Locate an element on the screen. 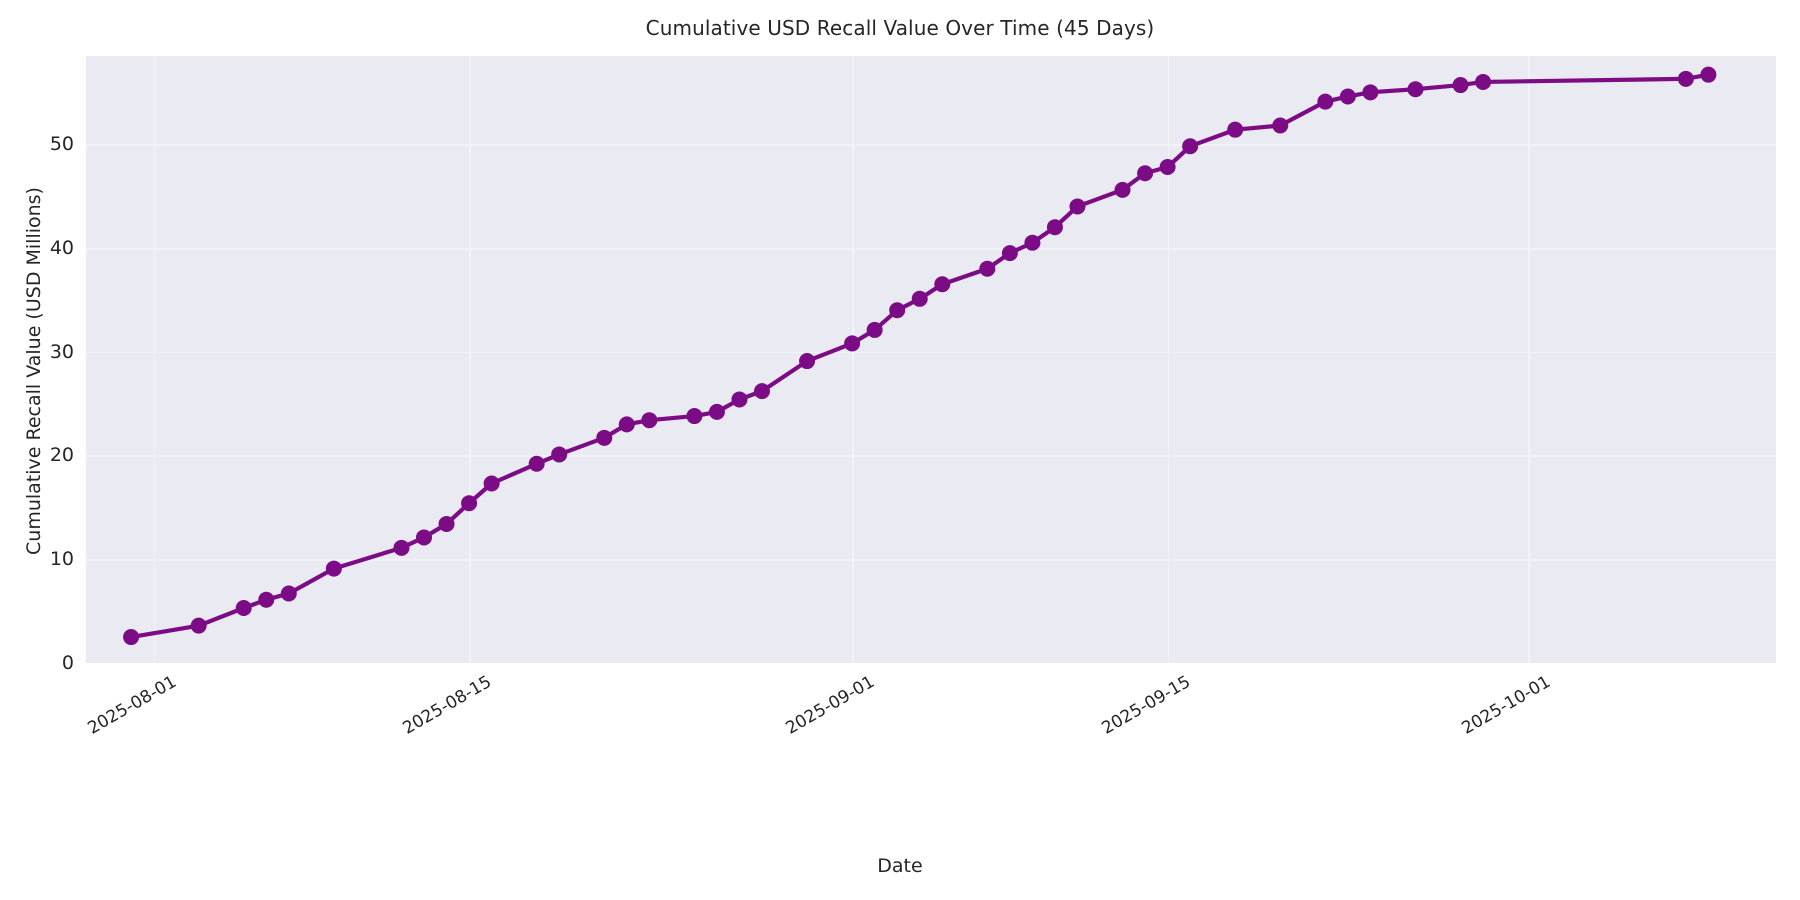  y-axis-label: Cumulative Recall Value (USD Millions) is located at coordinates (34, 371).